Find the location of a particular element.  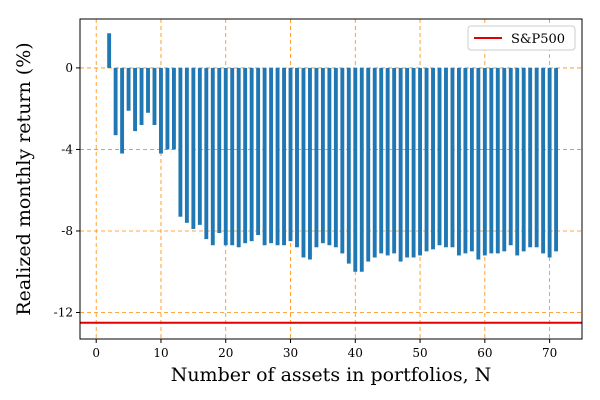

legend-box is located at coordinates (521, 38).